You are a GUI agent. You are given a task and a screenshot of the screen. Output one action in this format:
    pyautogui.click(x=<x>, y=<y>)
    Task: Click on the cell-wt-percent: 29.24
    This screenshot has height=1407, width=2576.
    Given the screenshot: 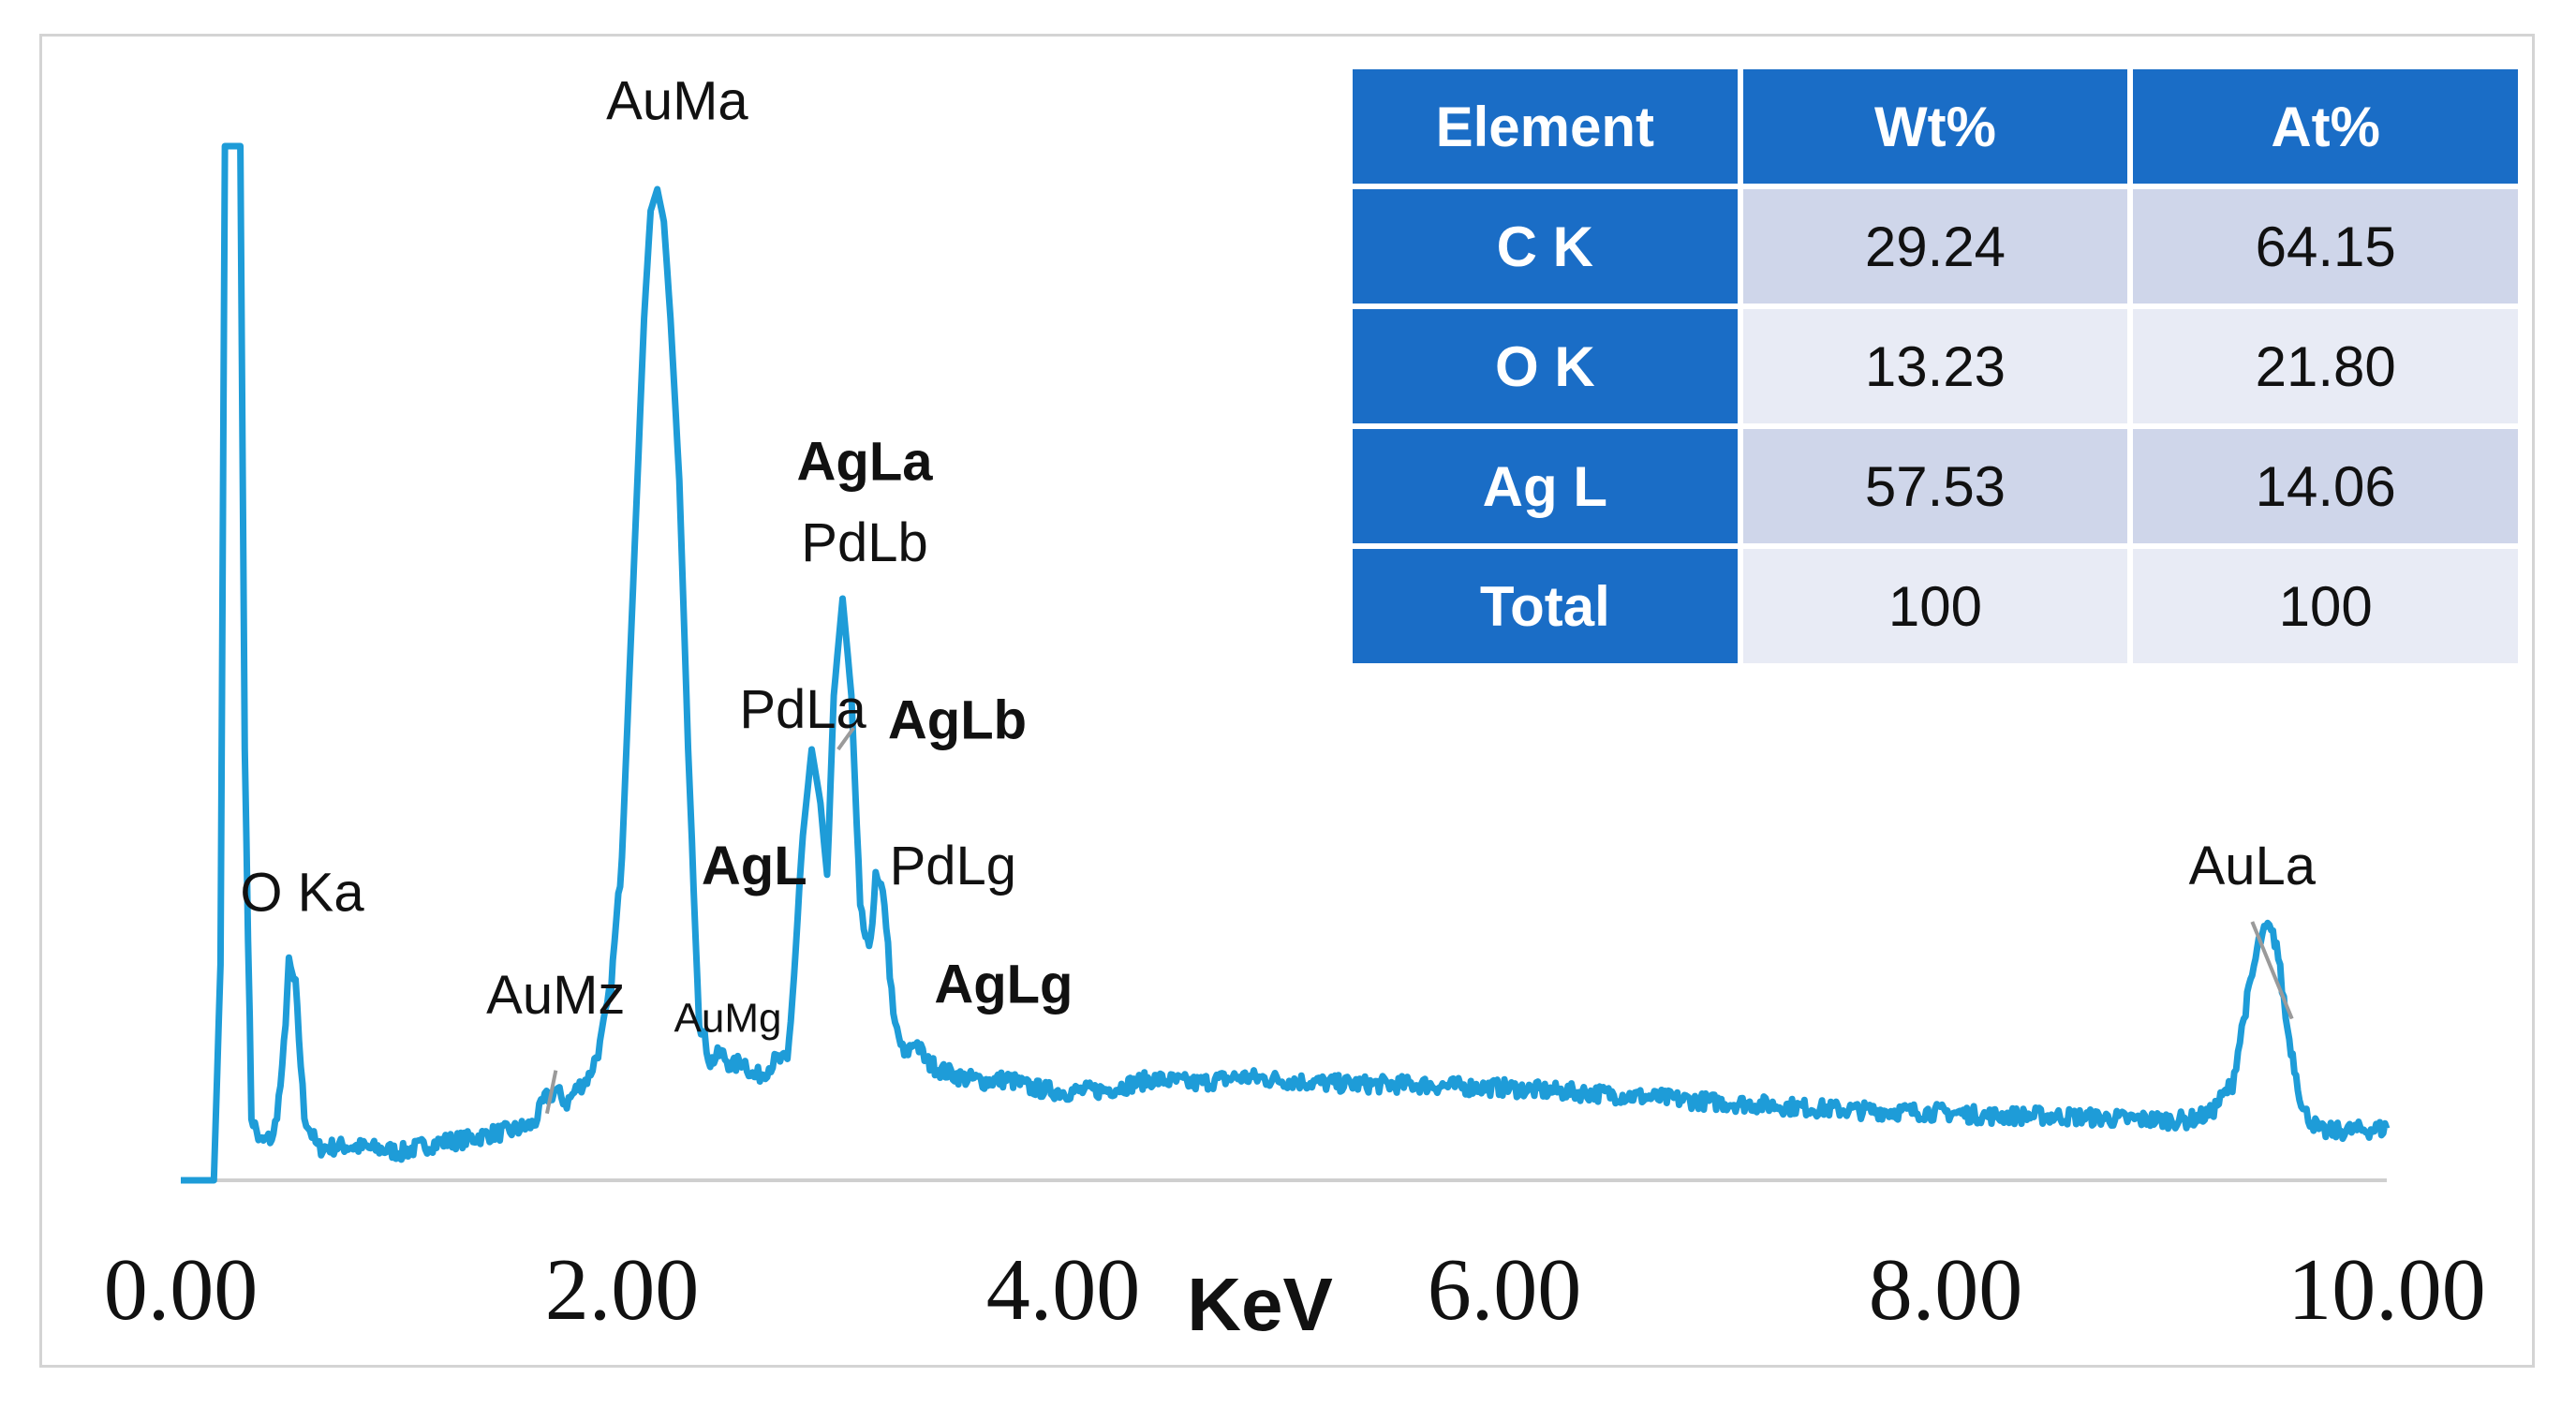 What is the action you would take?
    pyautogui.click(x=1935, y=246)
    